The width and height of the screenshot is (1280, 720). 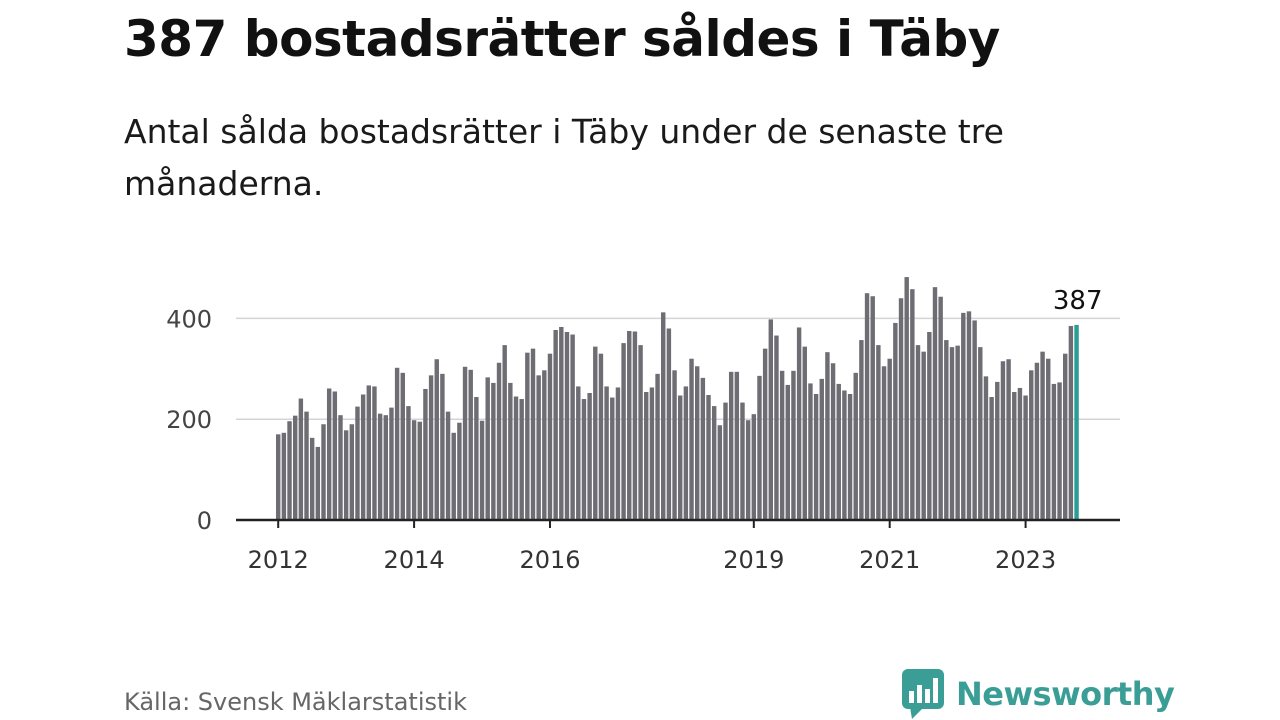 What do you see at coordinates (189, 420) in the screenshot?
I see `y-tick-label-200: 200` at bounding box center [189, 420].